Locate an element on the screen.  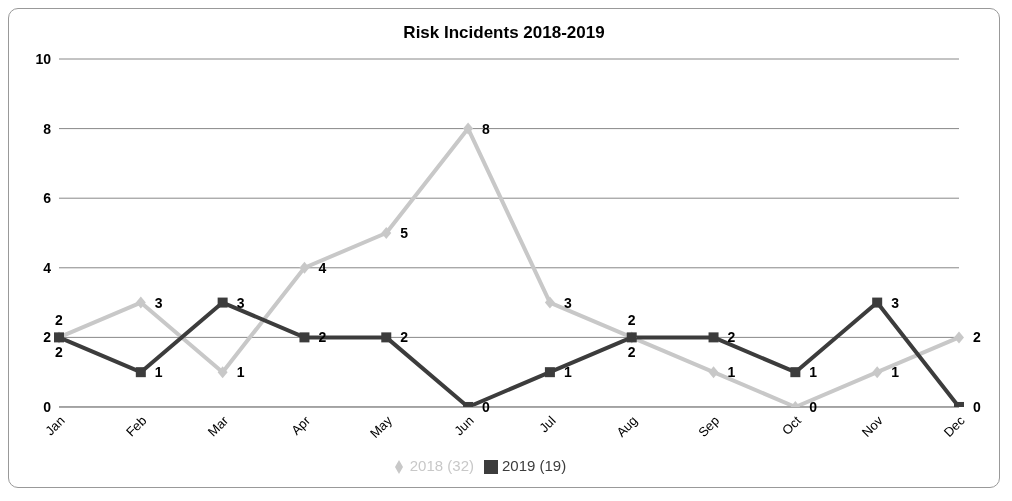
chart-title: Risk Incidents 2018-2019 is located at coordinates (504, 33).